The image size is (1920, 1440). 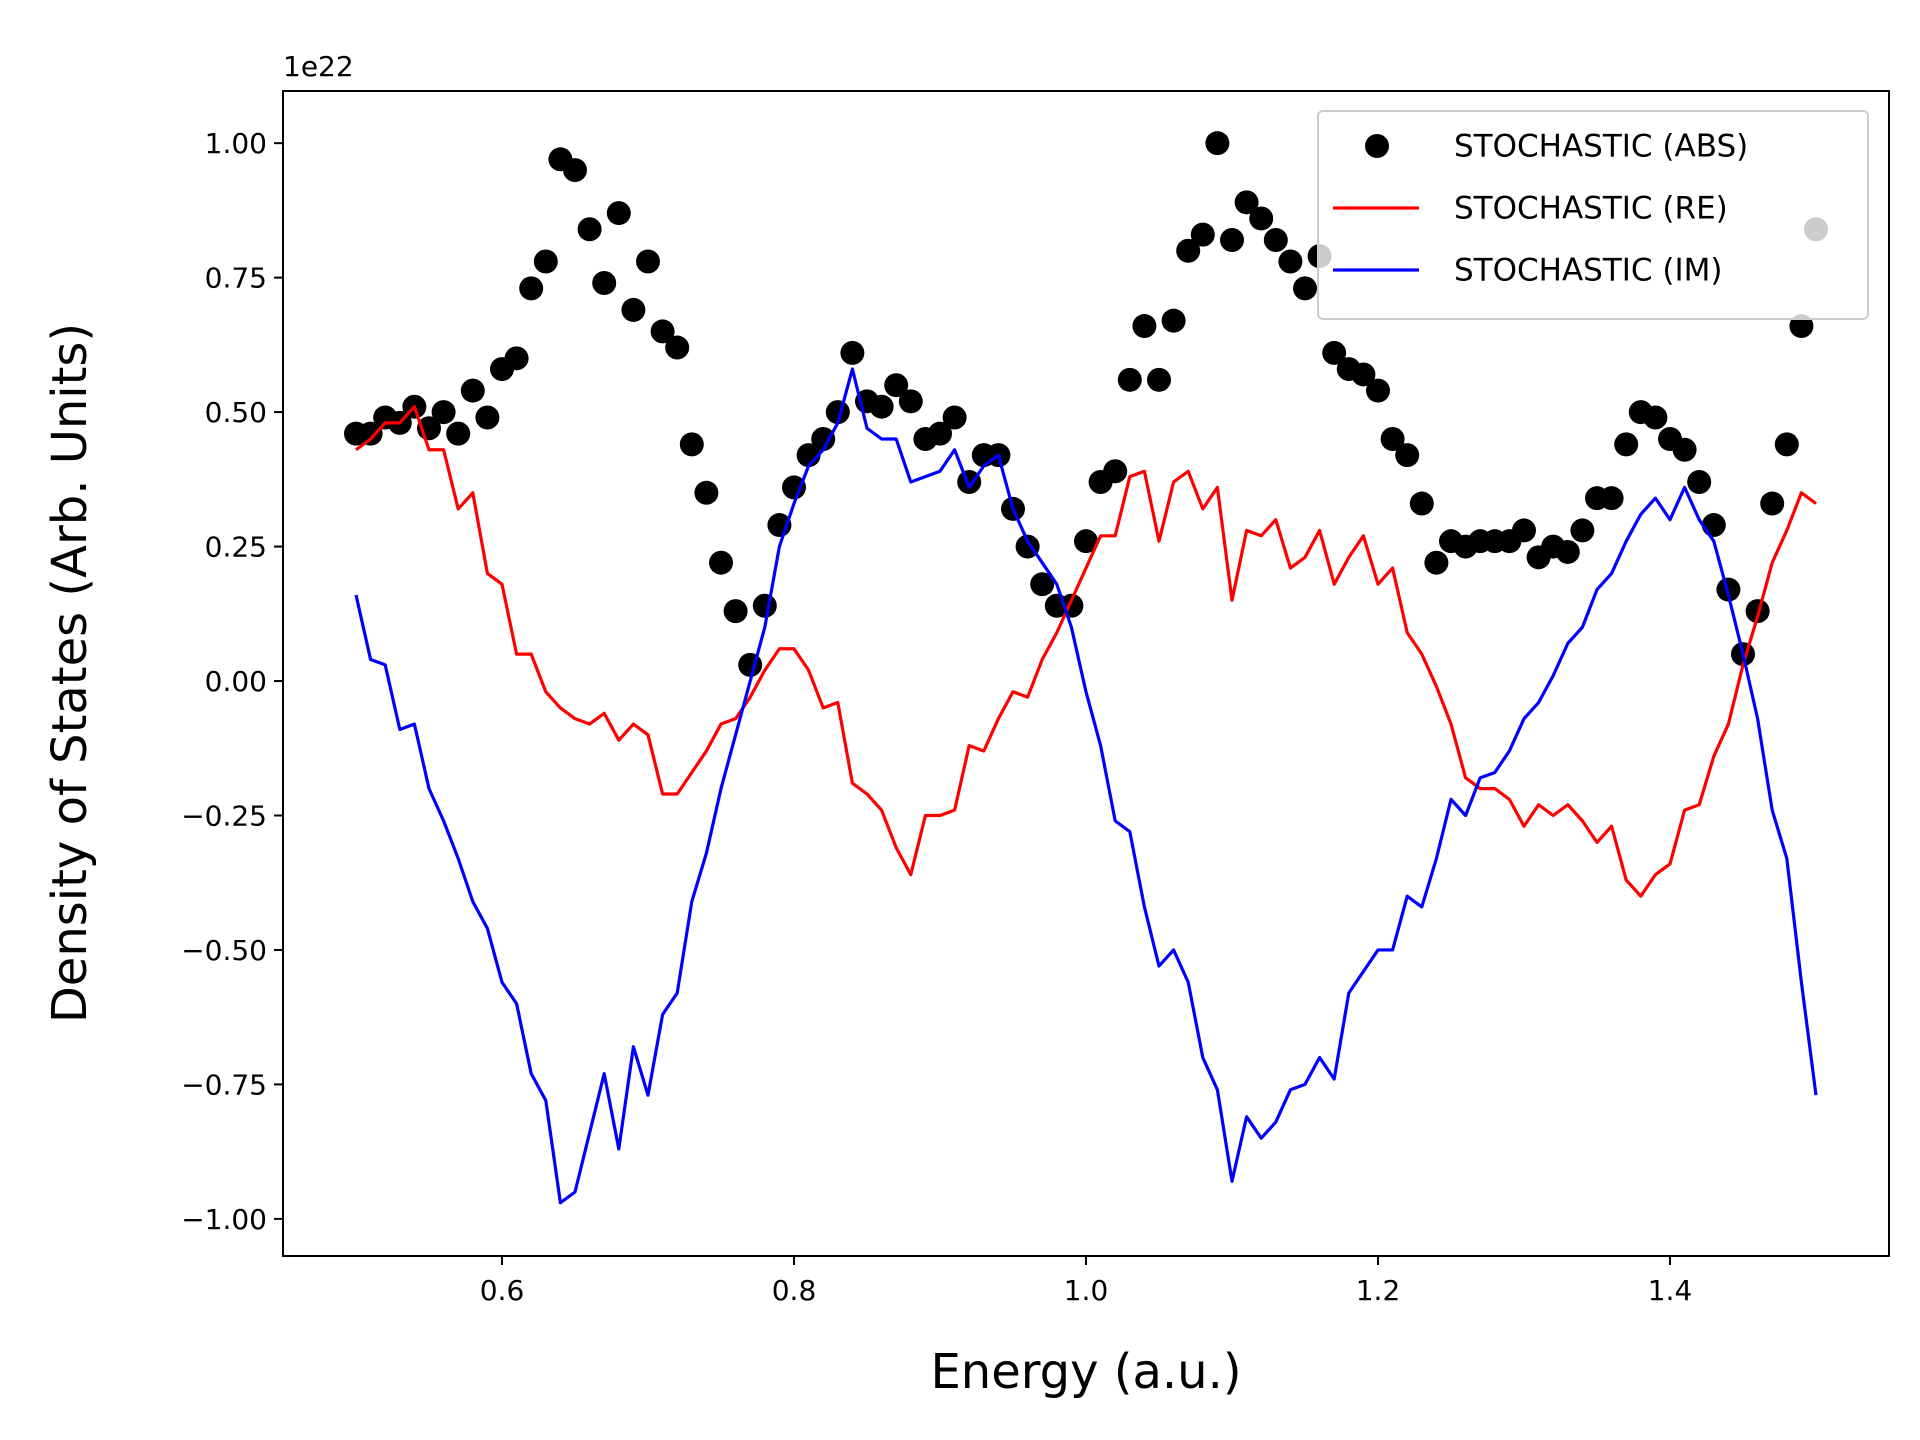 What do you see at coordinates (236, 681) in the screenshot?
I see `y-tick-label: 0.00` at bounding box center [236, 681].